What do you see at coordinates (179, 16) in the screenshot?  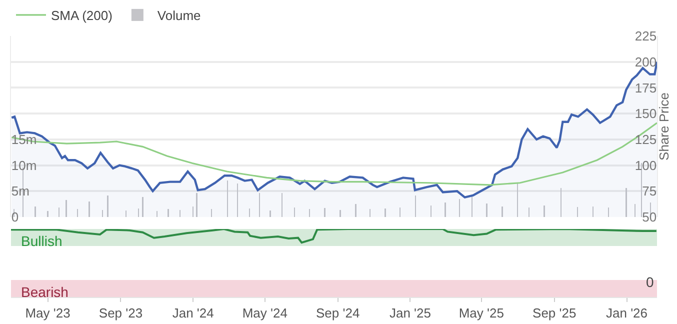 I see `legend-label: Volume` at bounding box center [179, 16].